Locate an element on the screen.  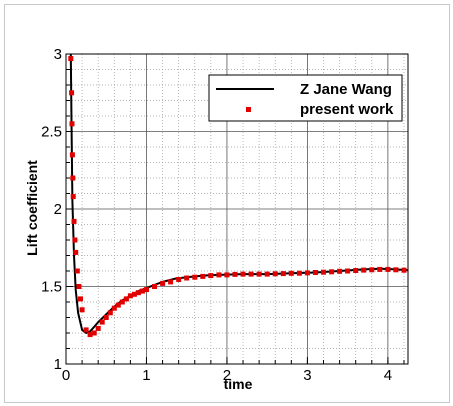
y-tick-label: 1 is located at coordinates (58, 364).